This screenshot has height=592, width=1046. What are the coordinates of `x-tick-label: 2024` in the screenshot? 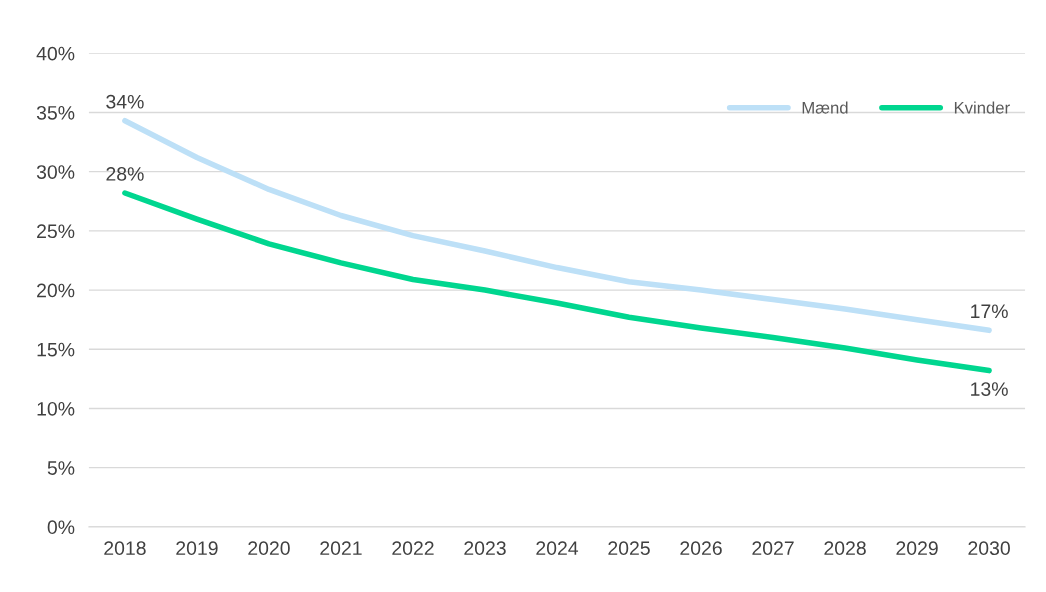 It's located at (557, 548).